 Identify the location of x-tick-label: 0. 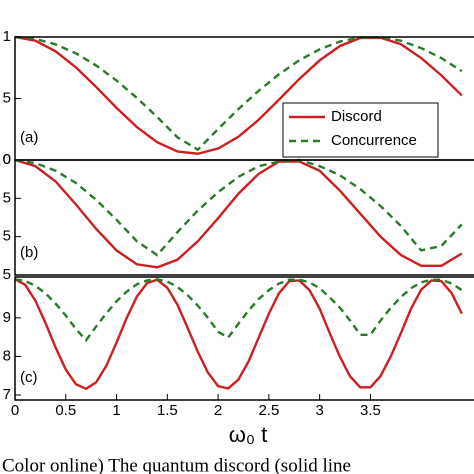
(15, 410).